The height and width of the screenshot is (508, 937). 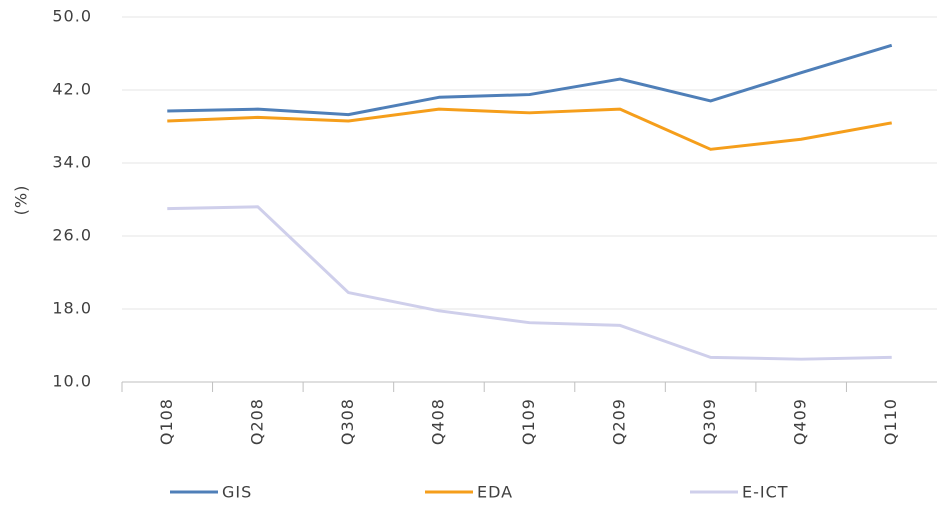 I want to click on y-tick-label: 42.0, so click(x=72, y=89).